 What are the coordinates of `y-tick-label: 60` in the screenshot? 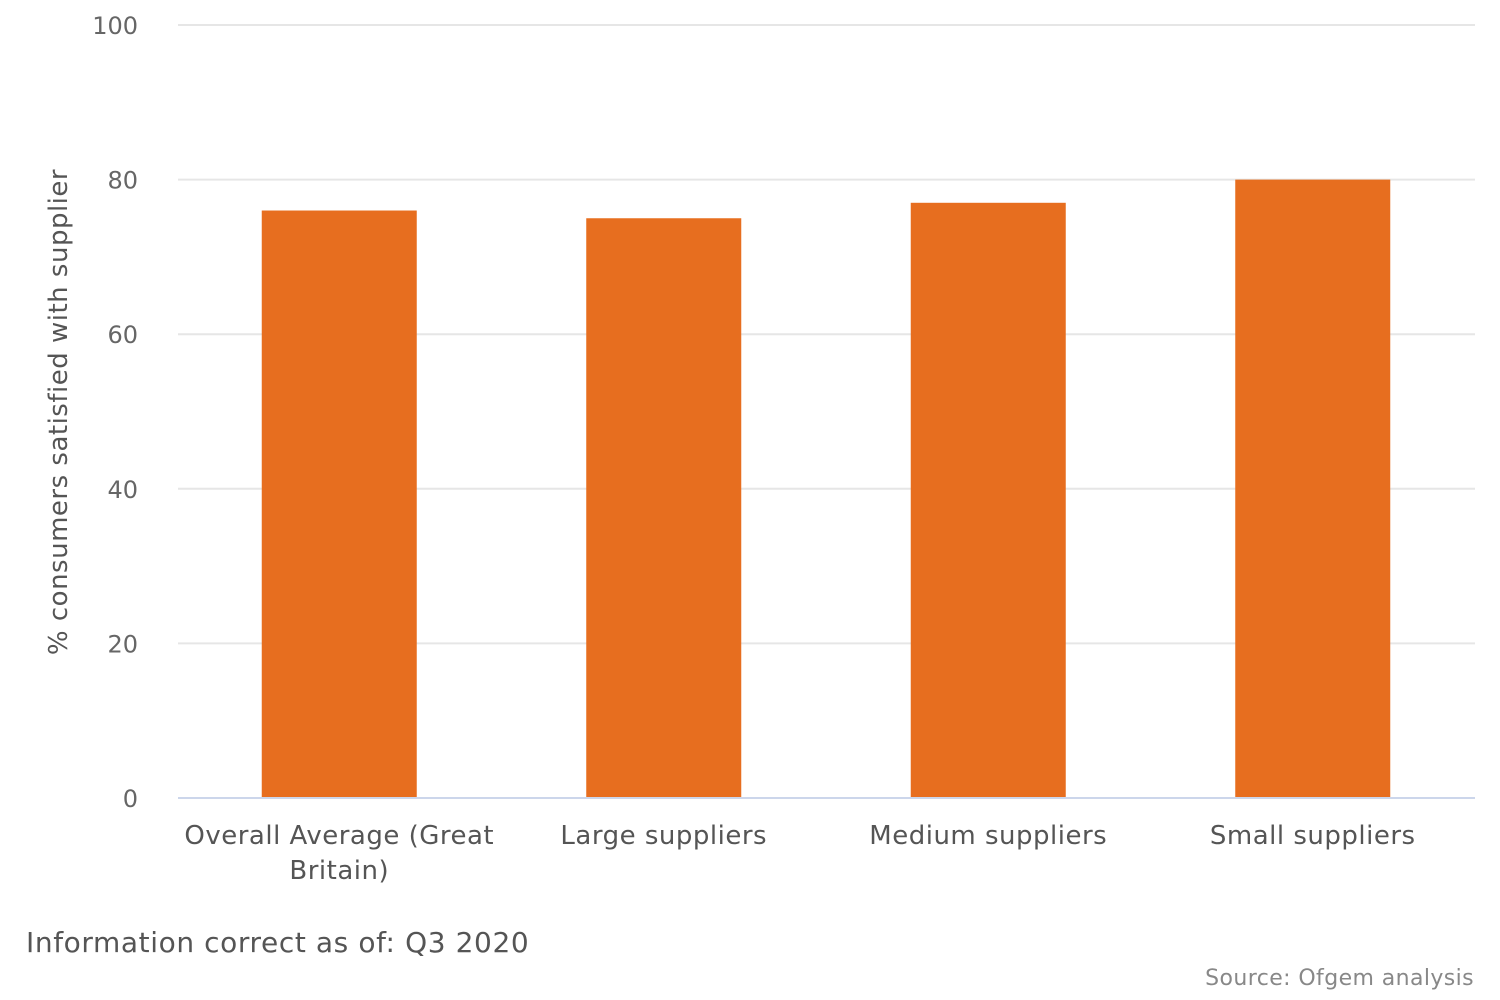 It's located at (122, 335).